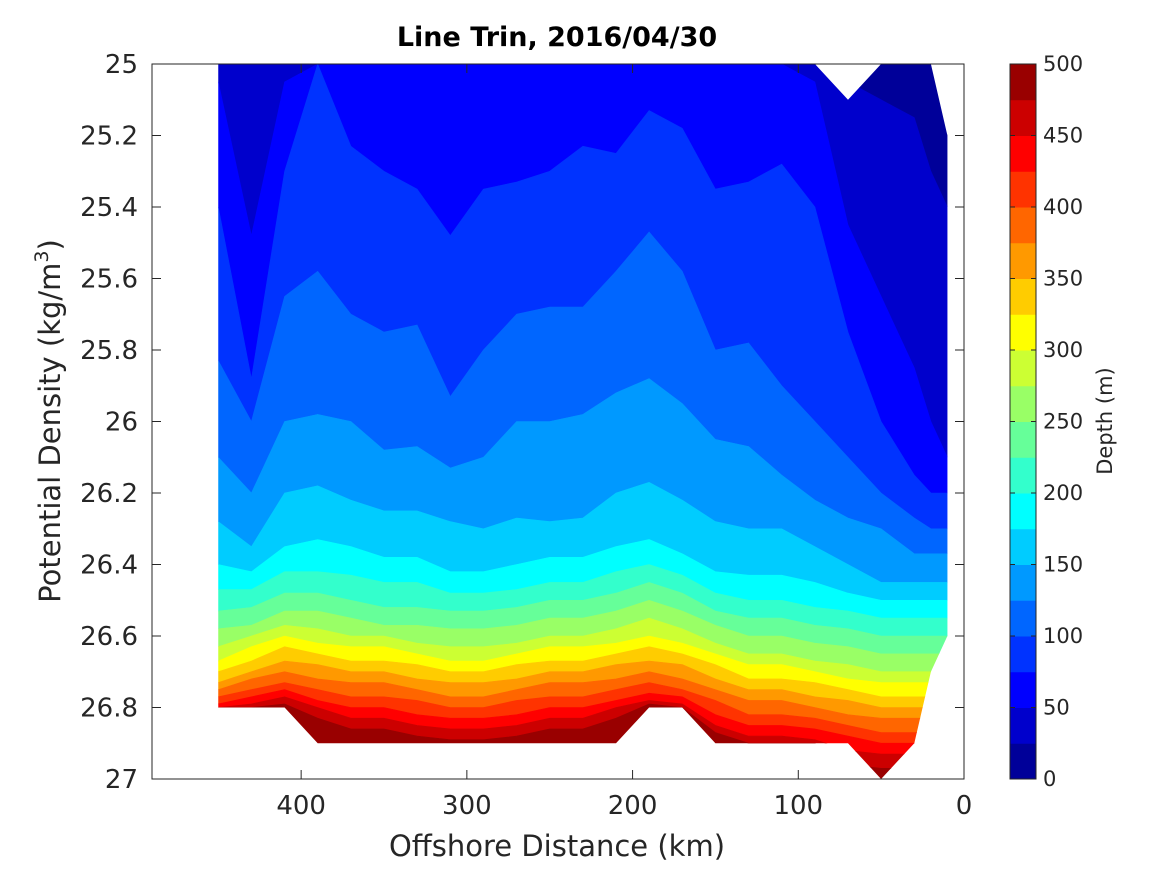 The width and height of the screenshot is (1167, 875). What do you see at coordinates (42, 256) in the screenshot?
I see `y-axis-label-superscript: 3` at bounding box center [42, 256].